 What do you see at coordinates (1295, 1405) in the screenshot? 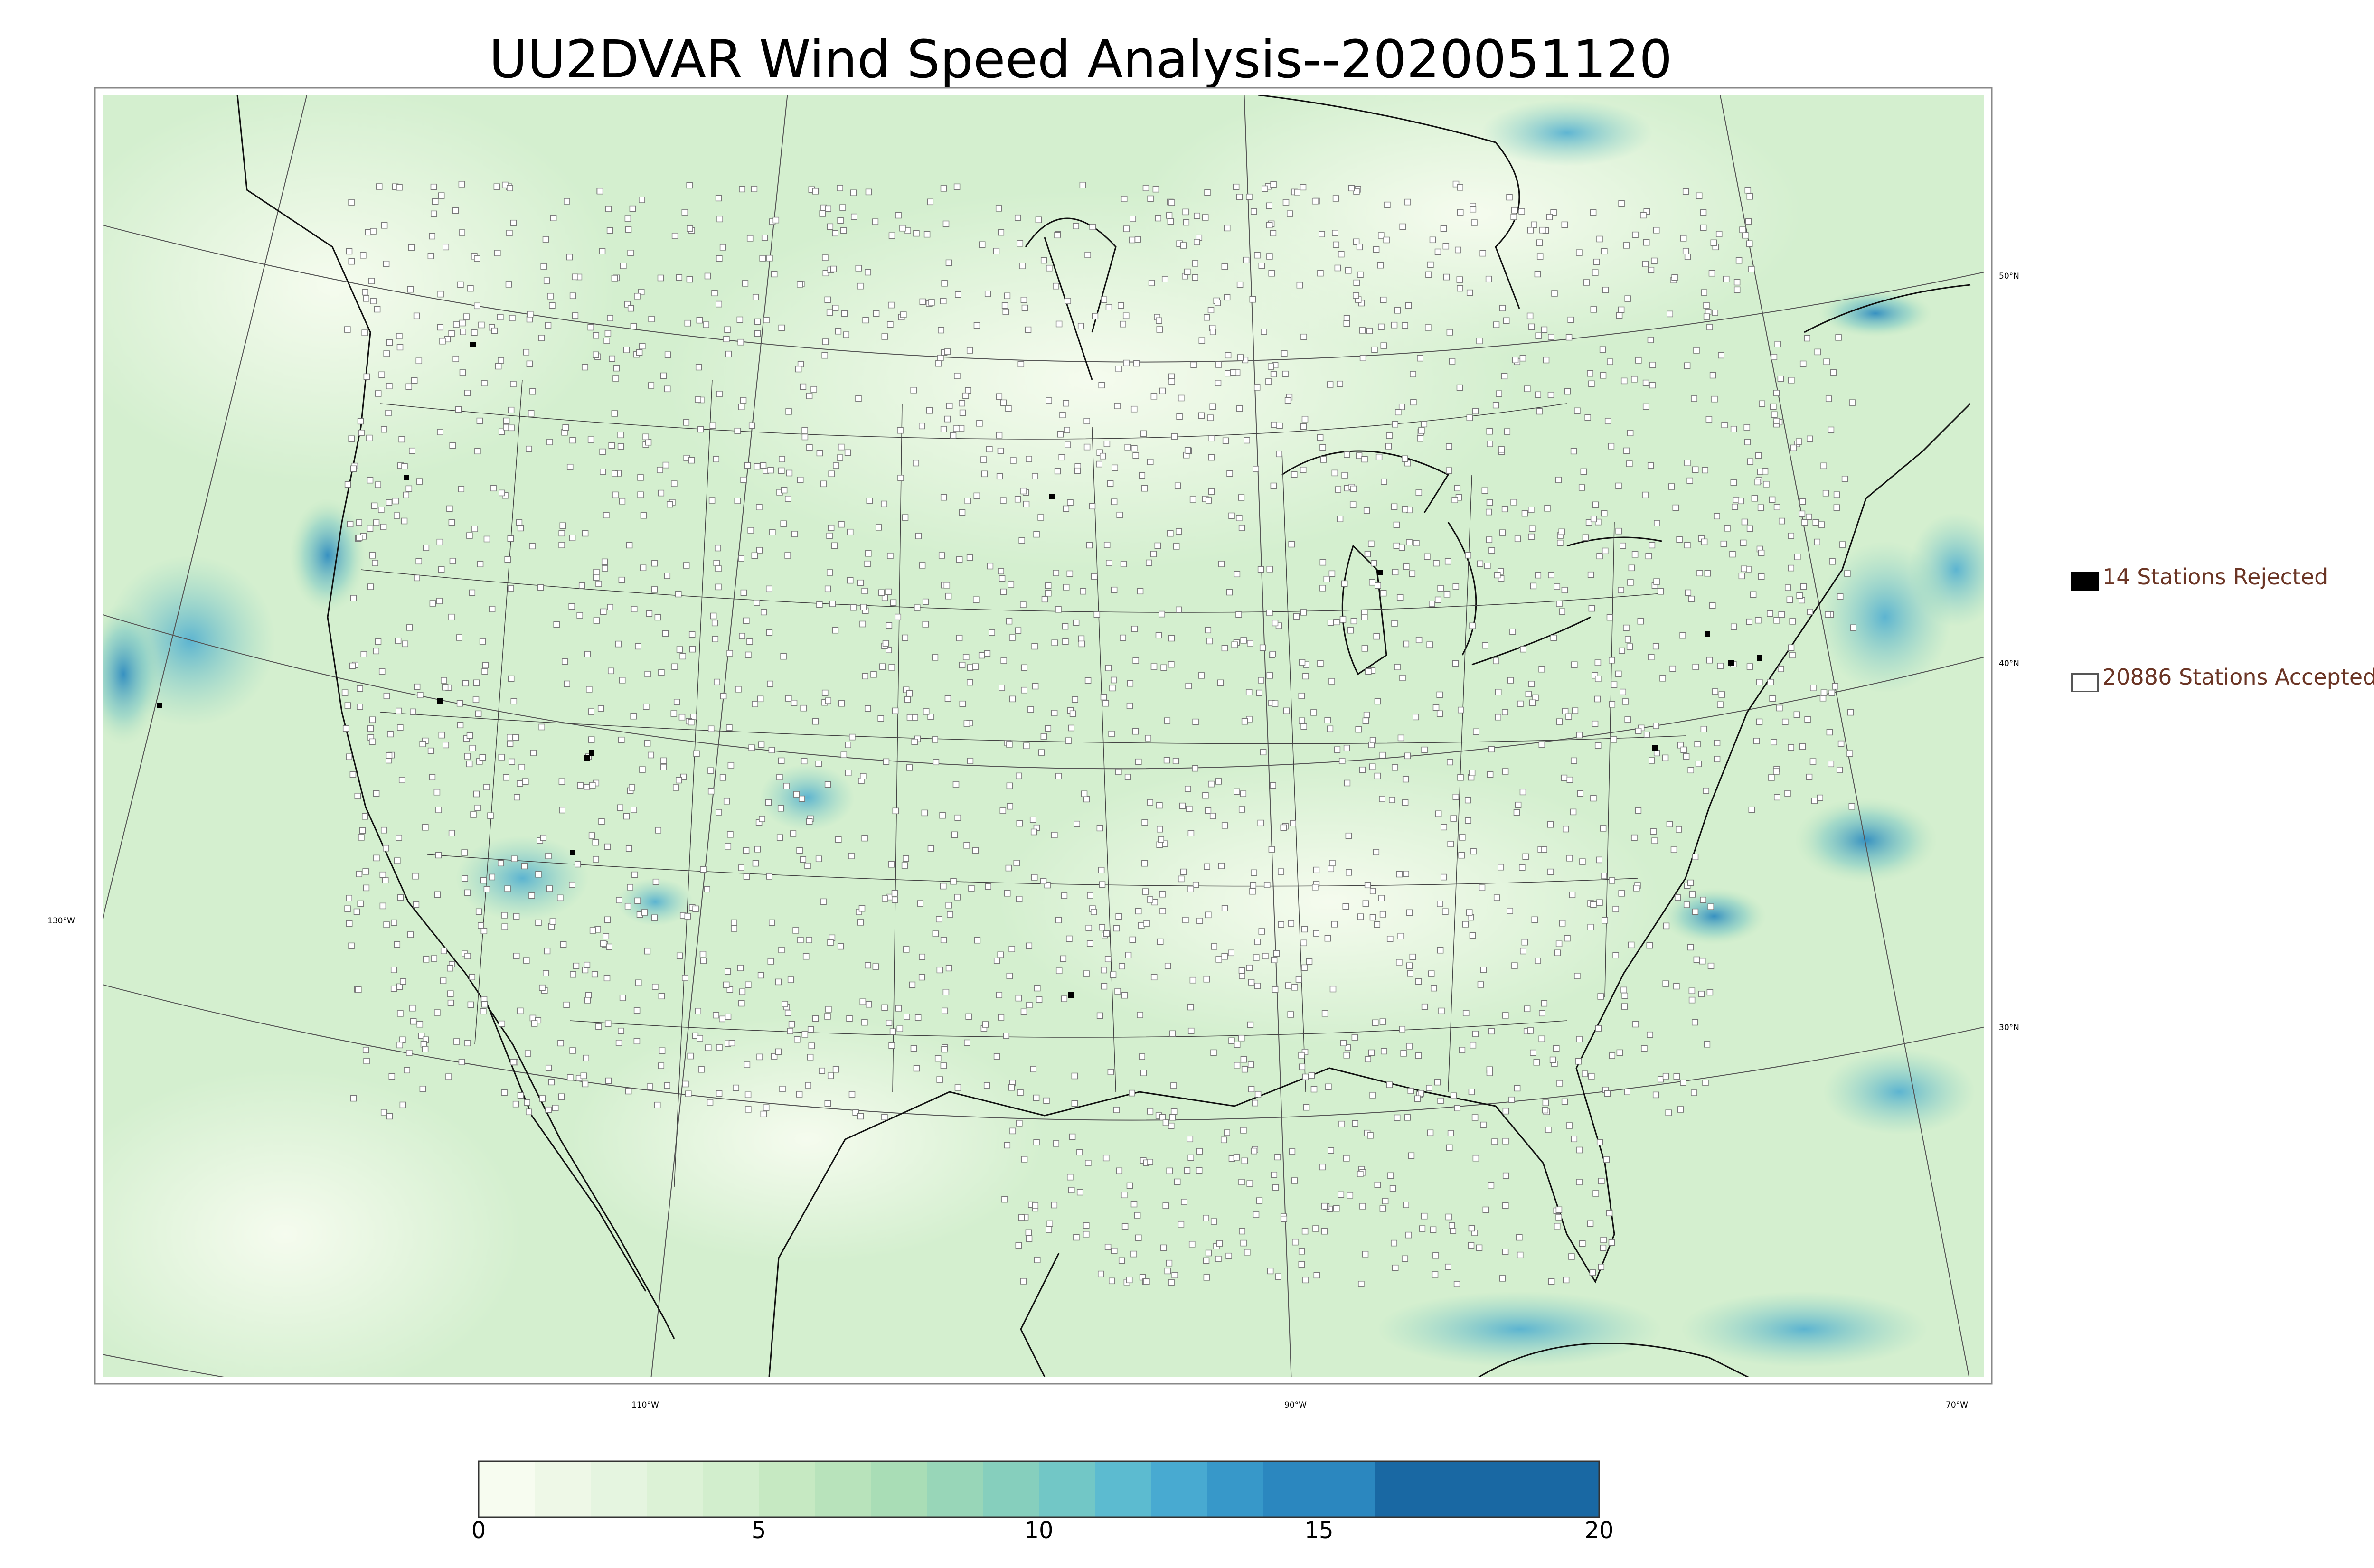
I see `lon-label-90w: 90°W` at bounding box center [1295, 1405].